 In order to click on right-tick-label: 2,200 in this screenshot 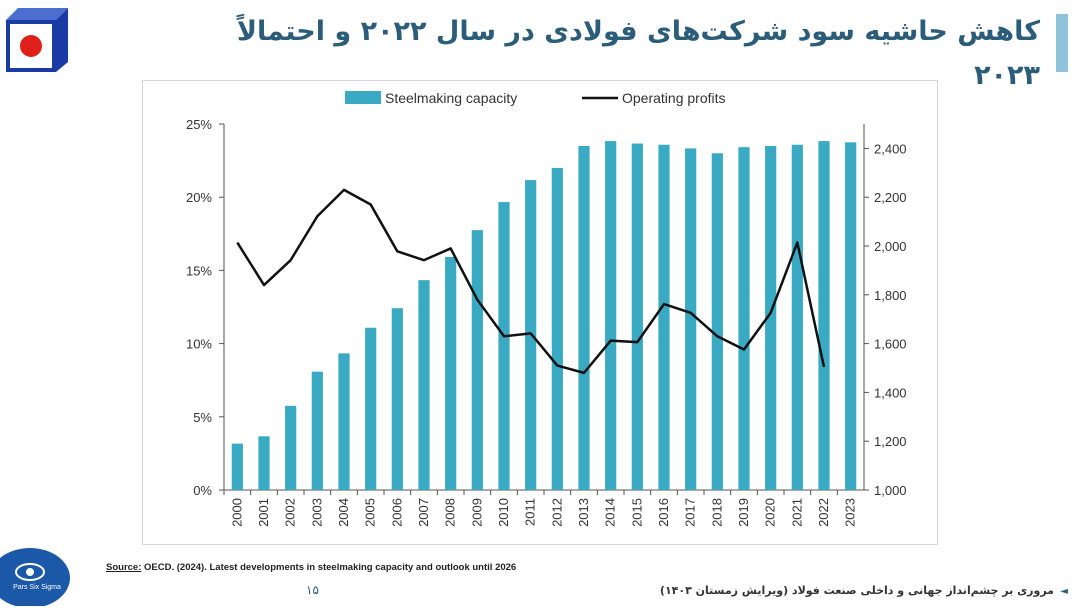, I will do `click(890, 197)`.